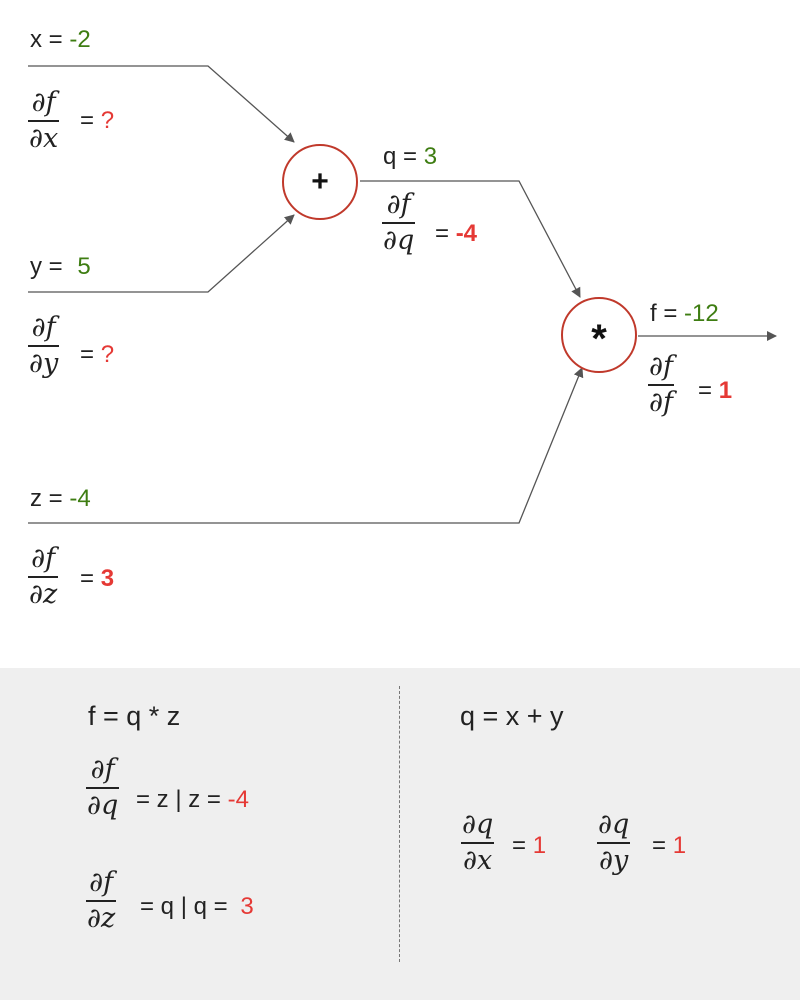  I want to click on panel-divider, so click(399, 824).